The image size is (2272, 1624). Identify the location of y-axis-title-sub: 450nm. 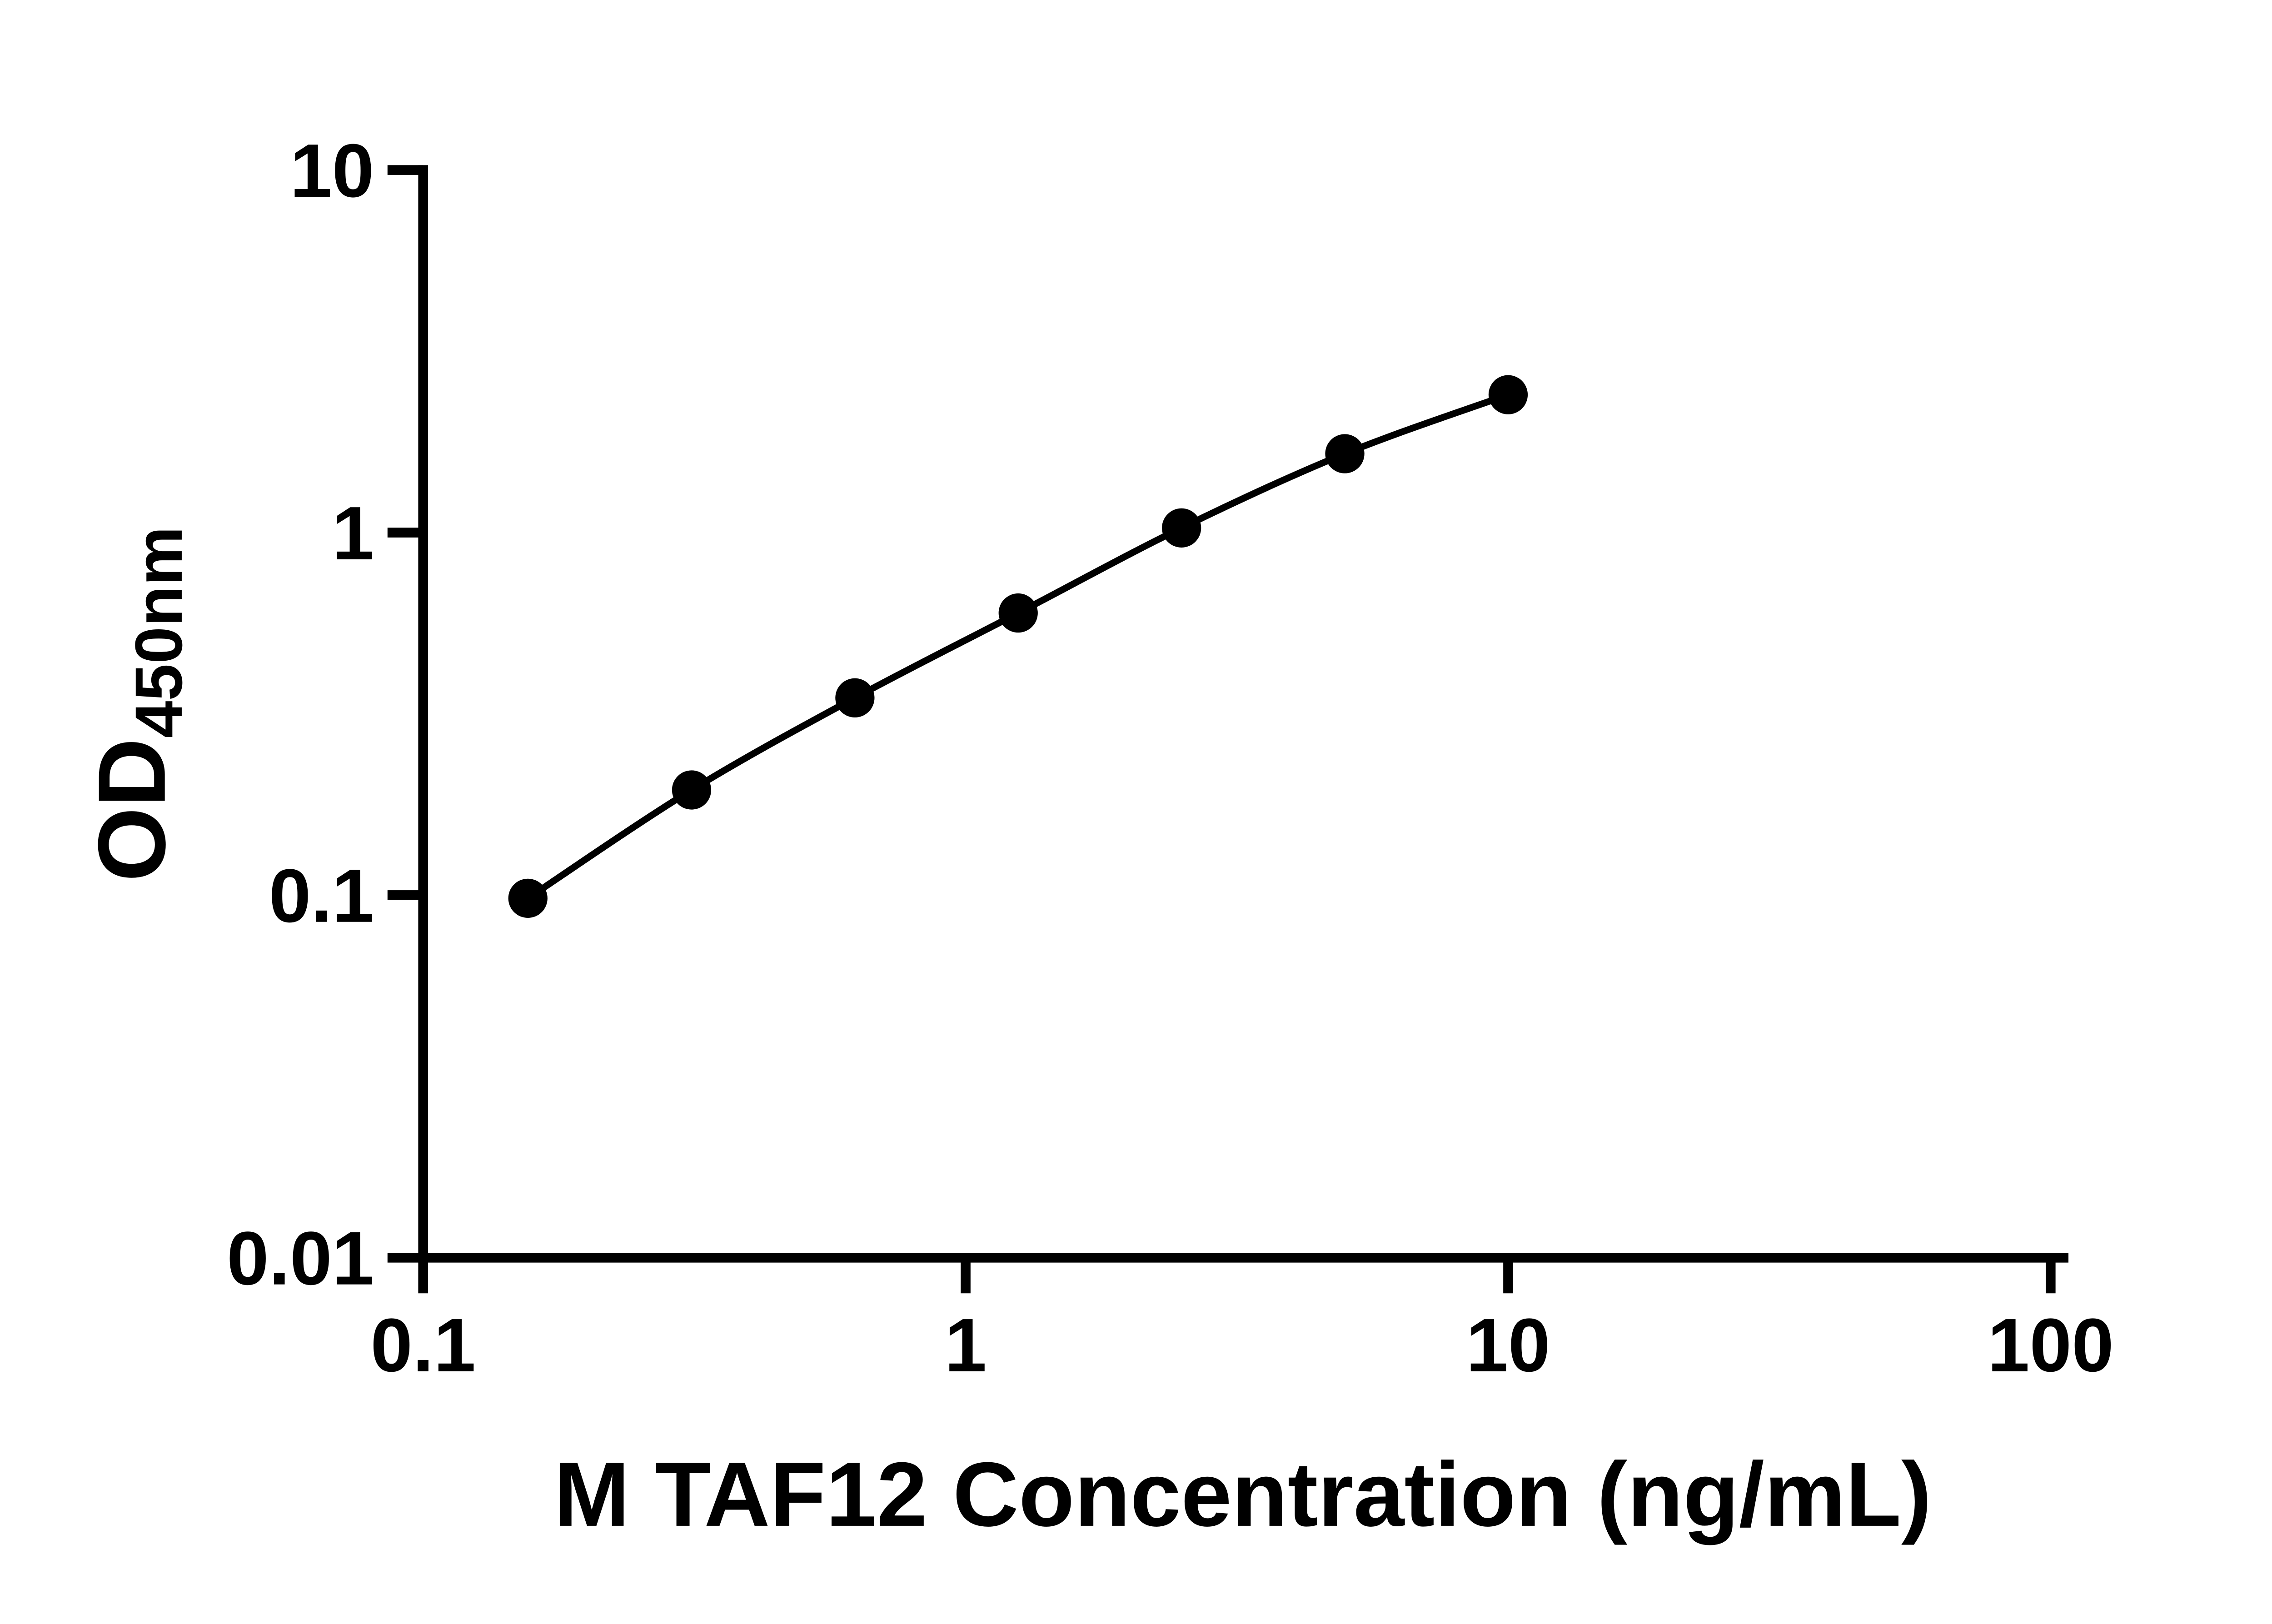
(159, 632).